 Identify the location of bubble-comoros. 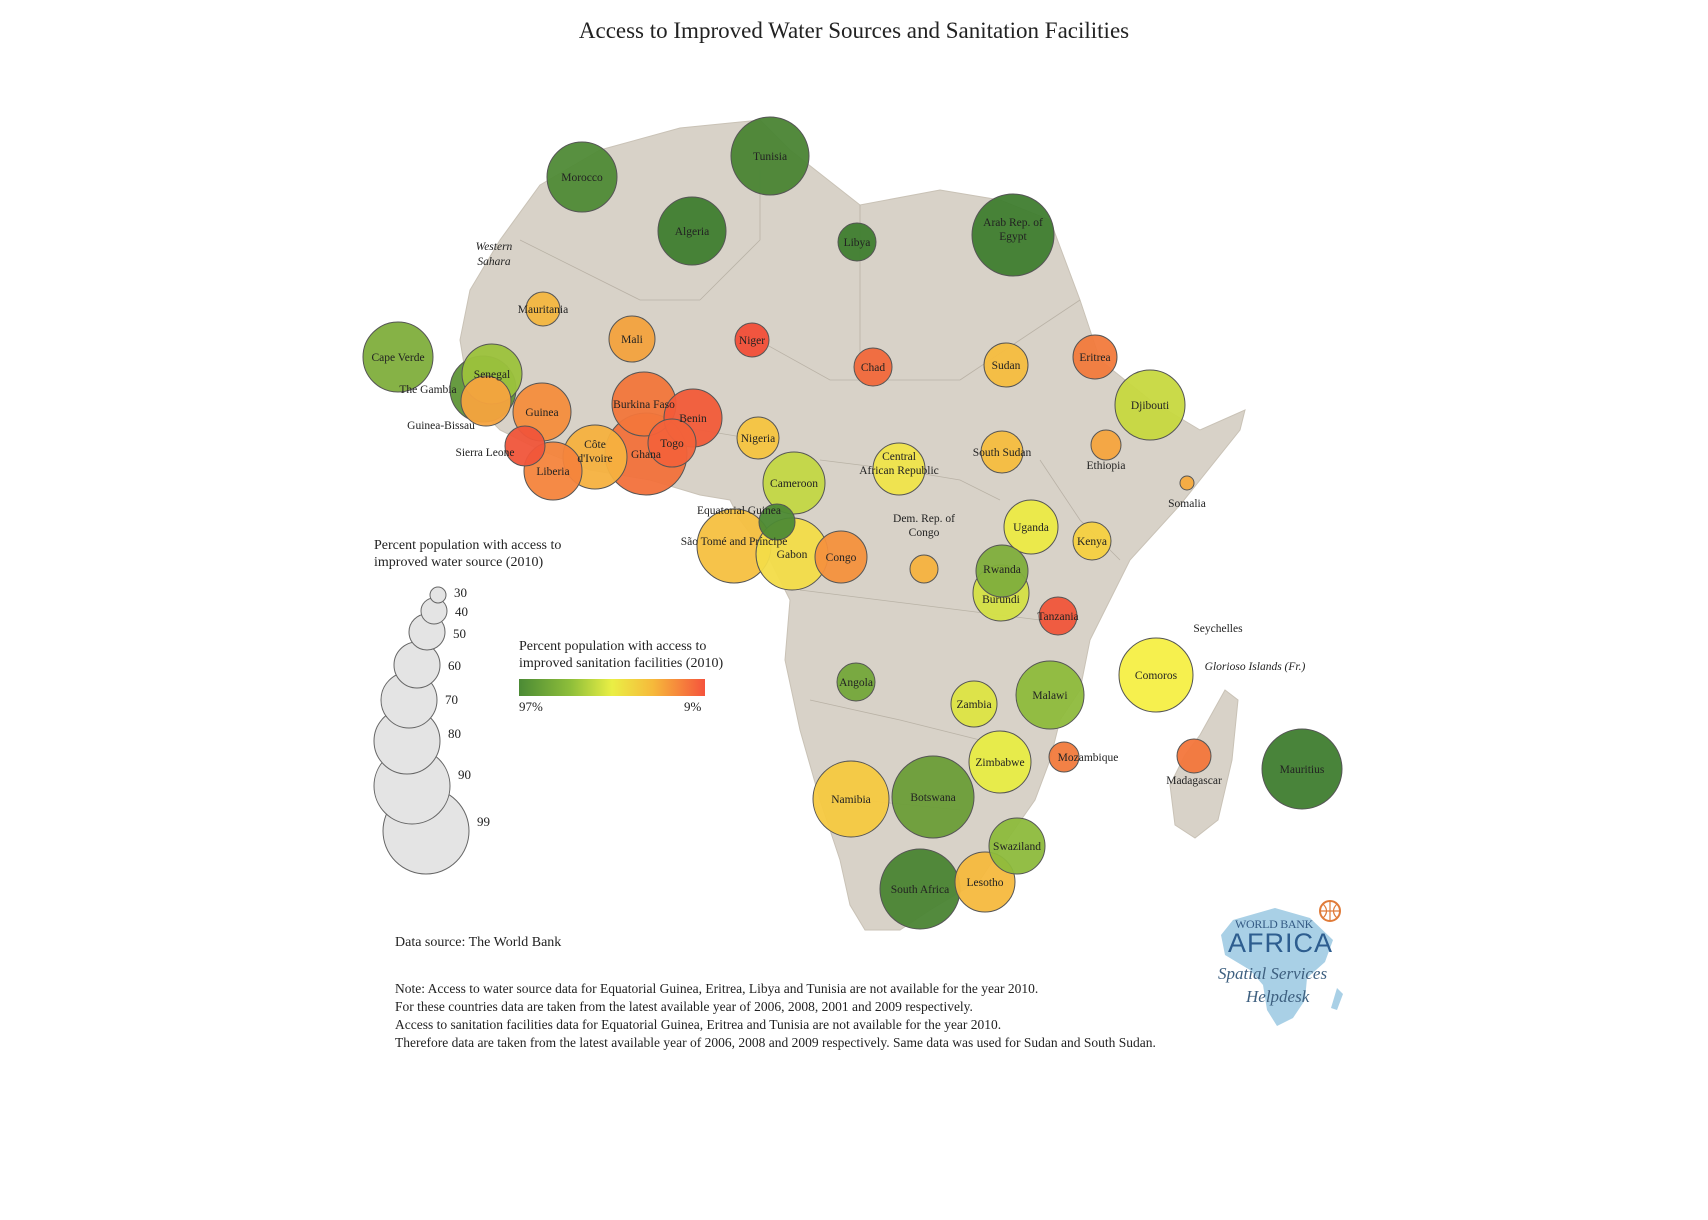
(1156, 675).